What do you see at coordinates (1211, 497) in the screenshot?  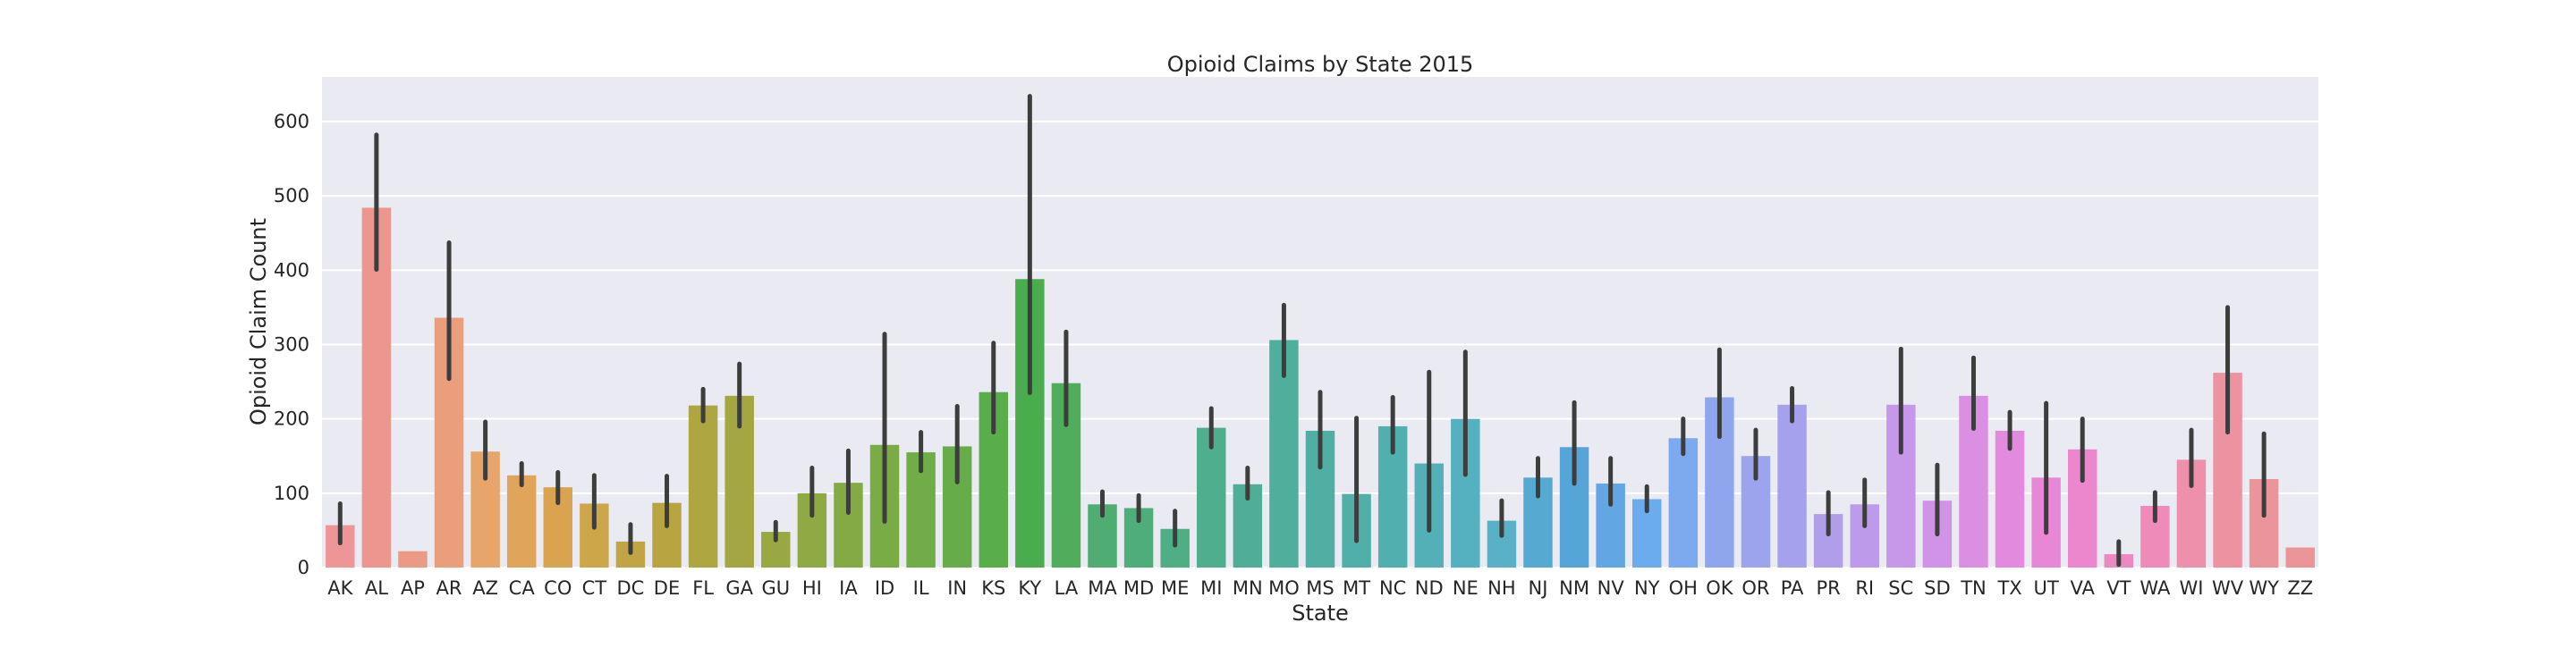 I see `bar-MI` at bounding box center [1211, 497].